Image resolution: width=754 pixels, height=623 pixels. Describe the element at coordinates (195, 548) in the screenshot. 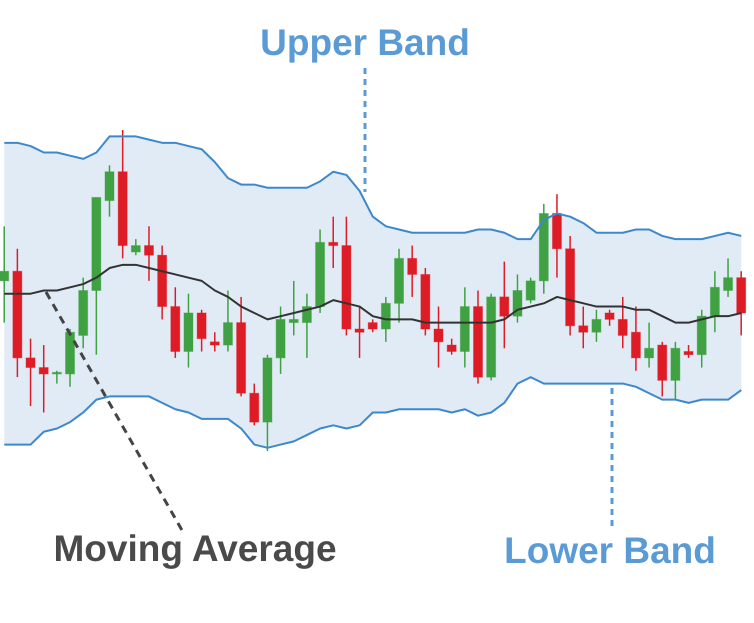

I see `text: Moving Average` at that location.